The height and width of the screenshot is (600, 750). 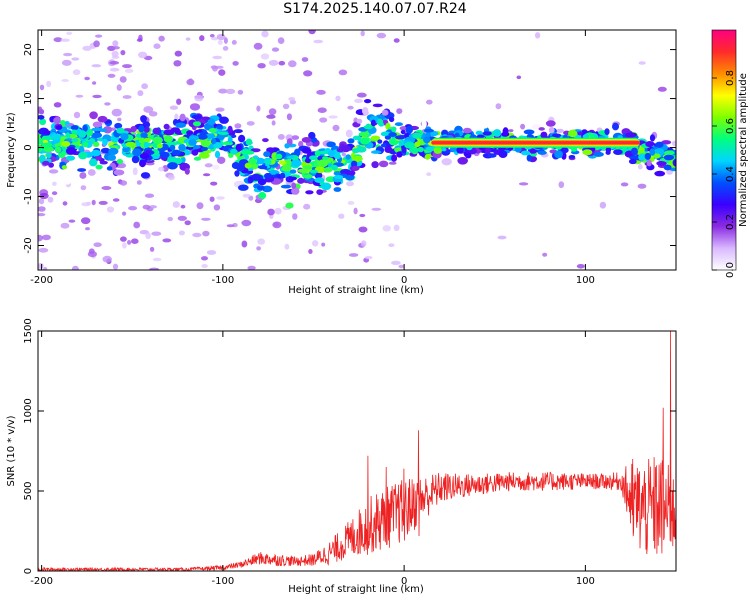 I want to click on snr-x-tick-label: 0, so click(x=404, y=581).